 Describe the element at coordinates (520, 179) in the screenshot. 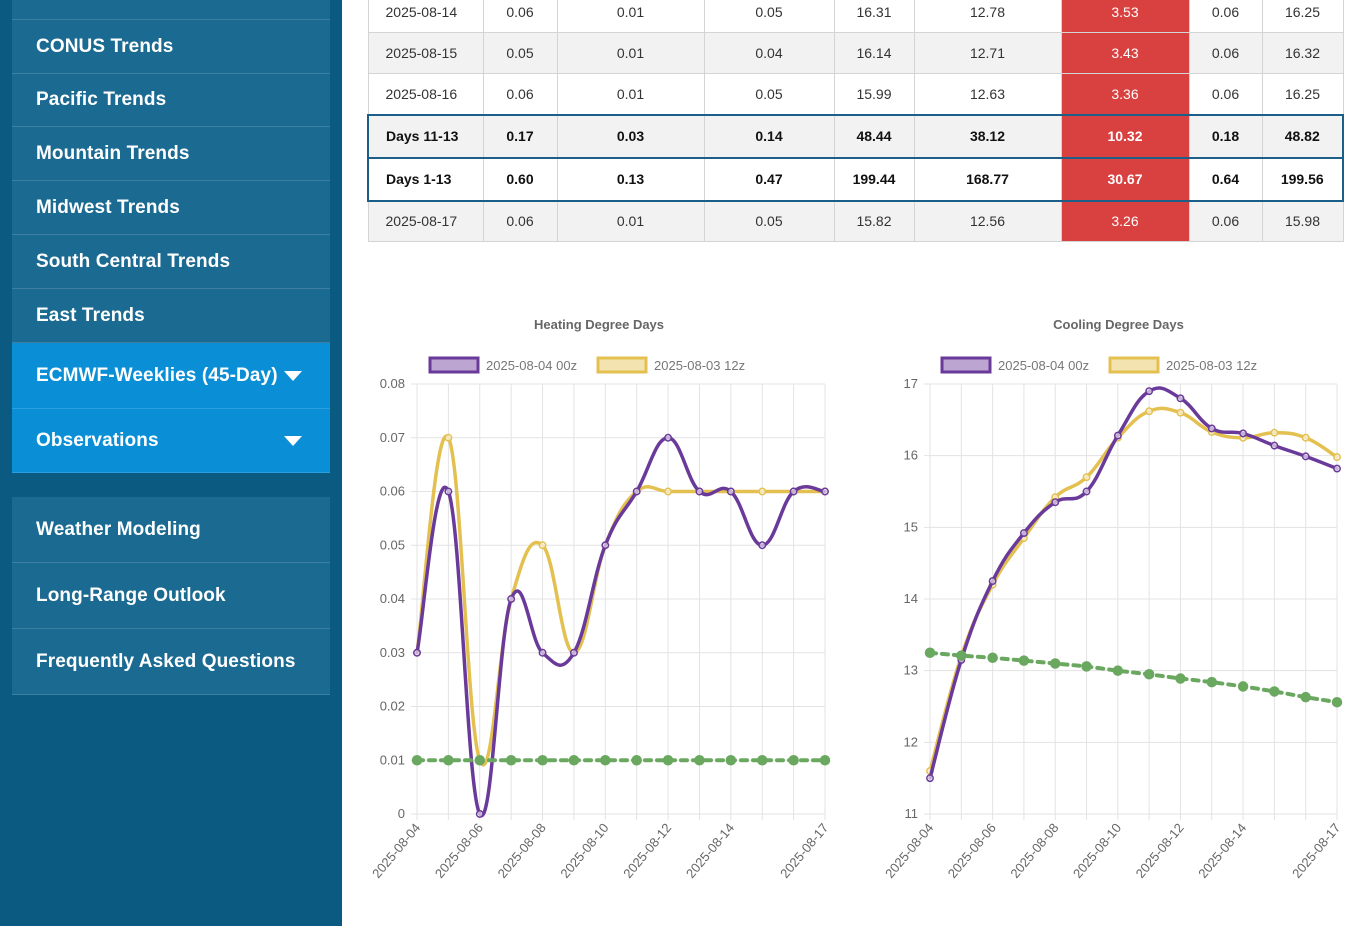

I see `table-cell: 0.60` at that location.